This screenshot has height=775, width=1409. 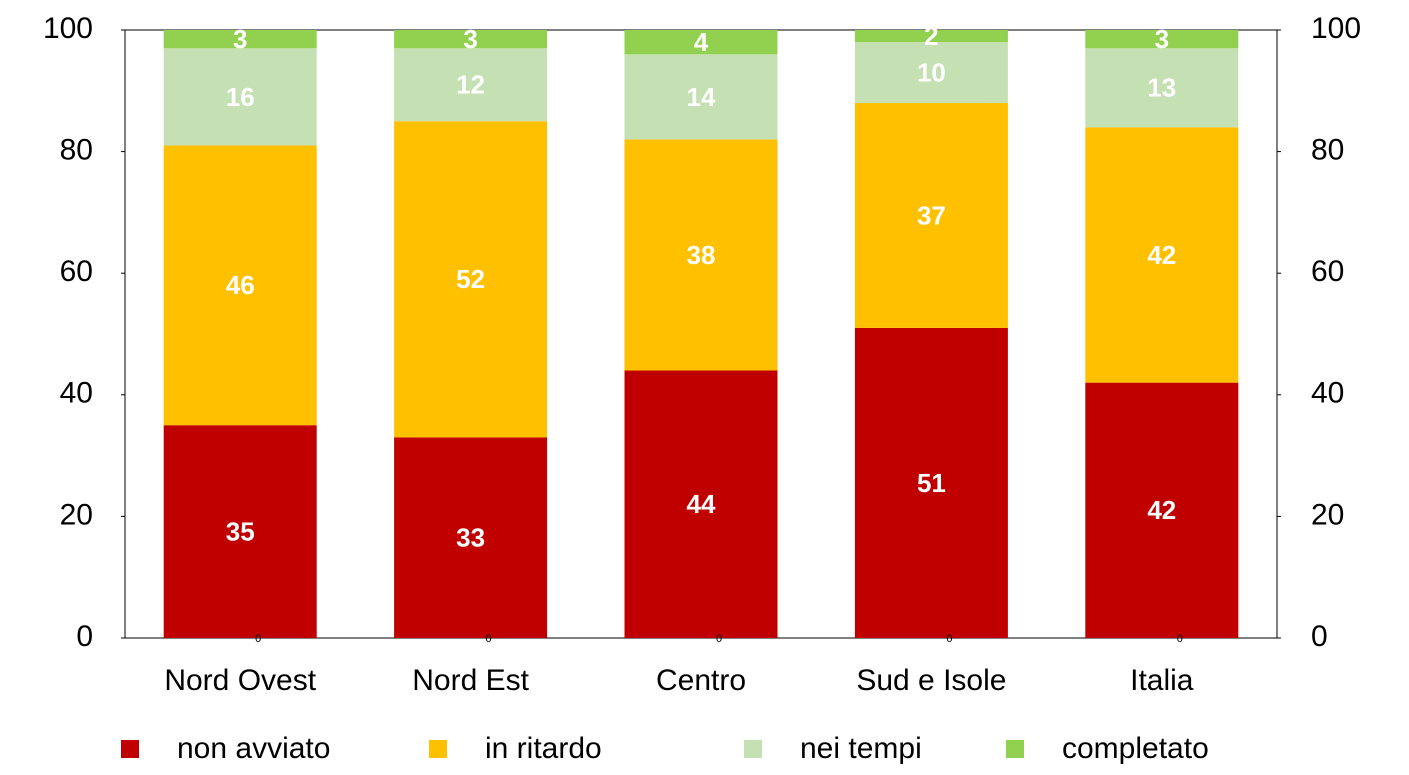 I want to click on data-label: 46, so click(x=240, y=285).